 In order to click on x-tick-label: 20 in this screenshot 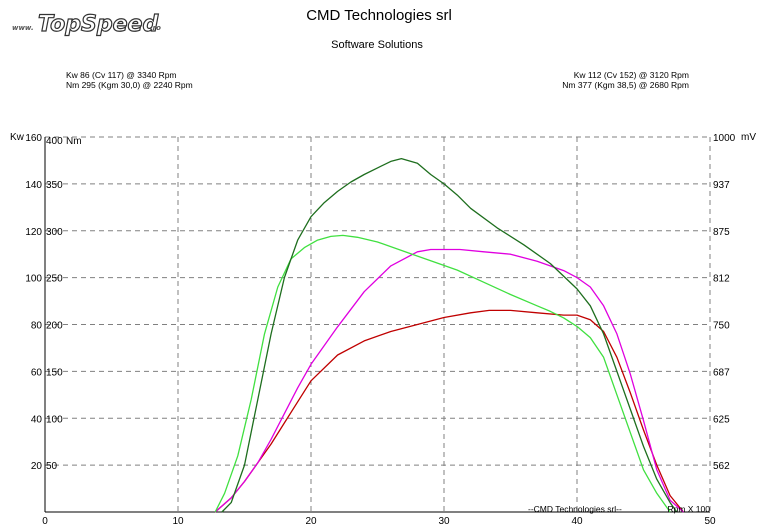, I will do `click(311, 521)`.